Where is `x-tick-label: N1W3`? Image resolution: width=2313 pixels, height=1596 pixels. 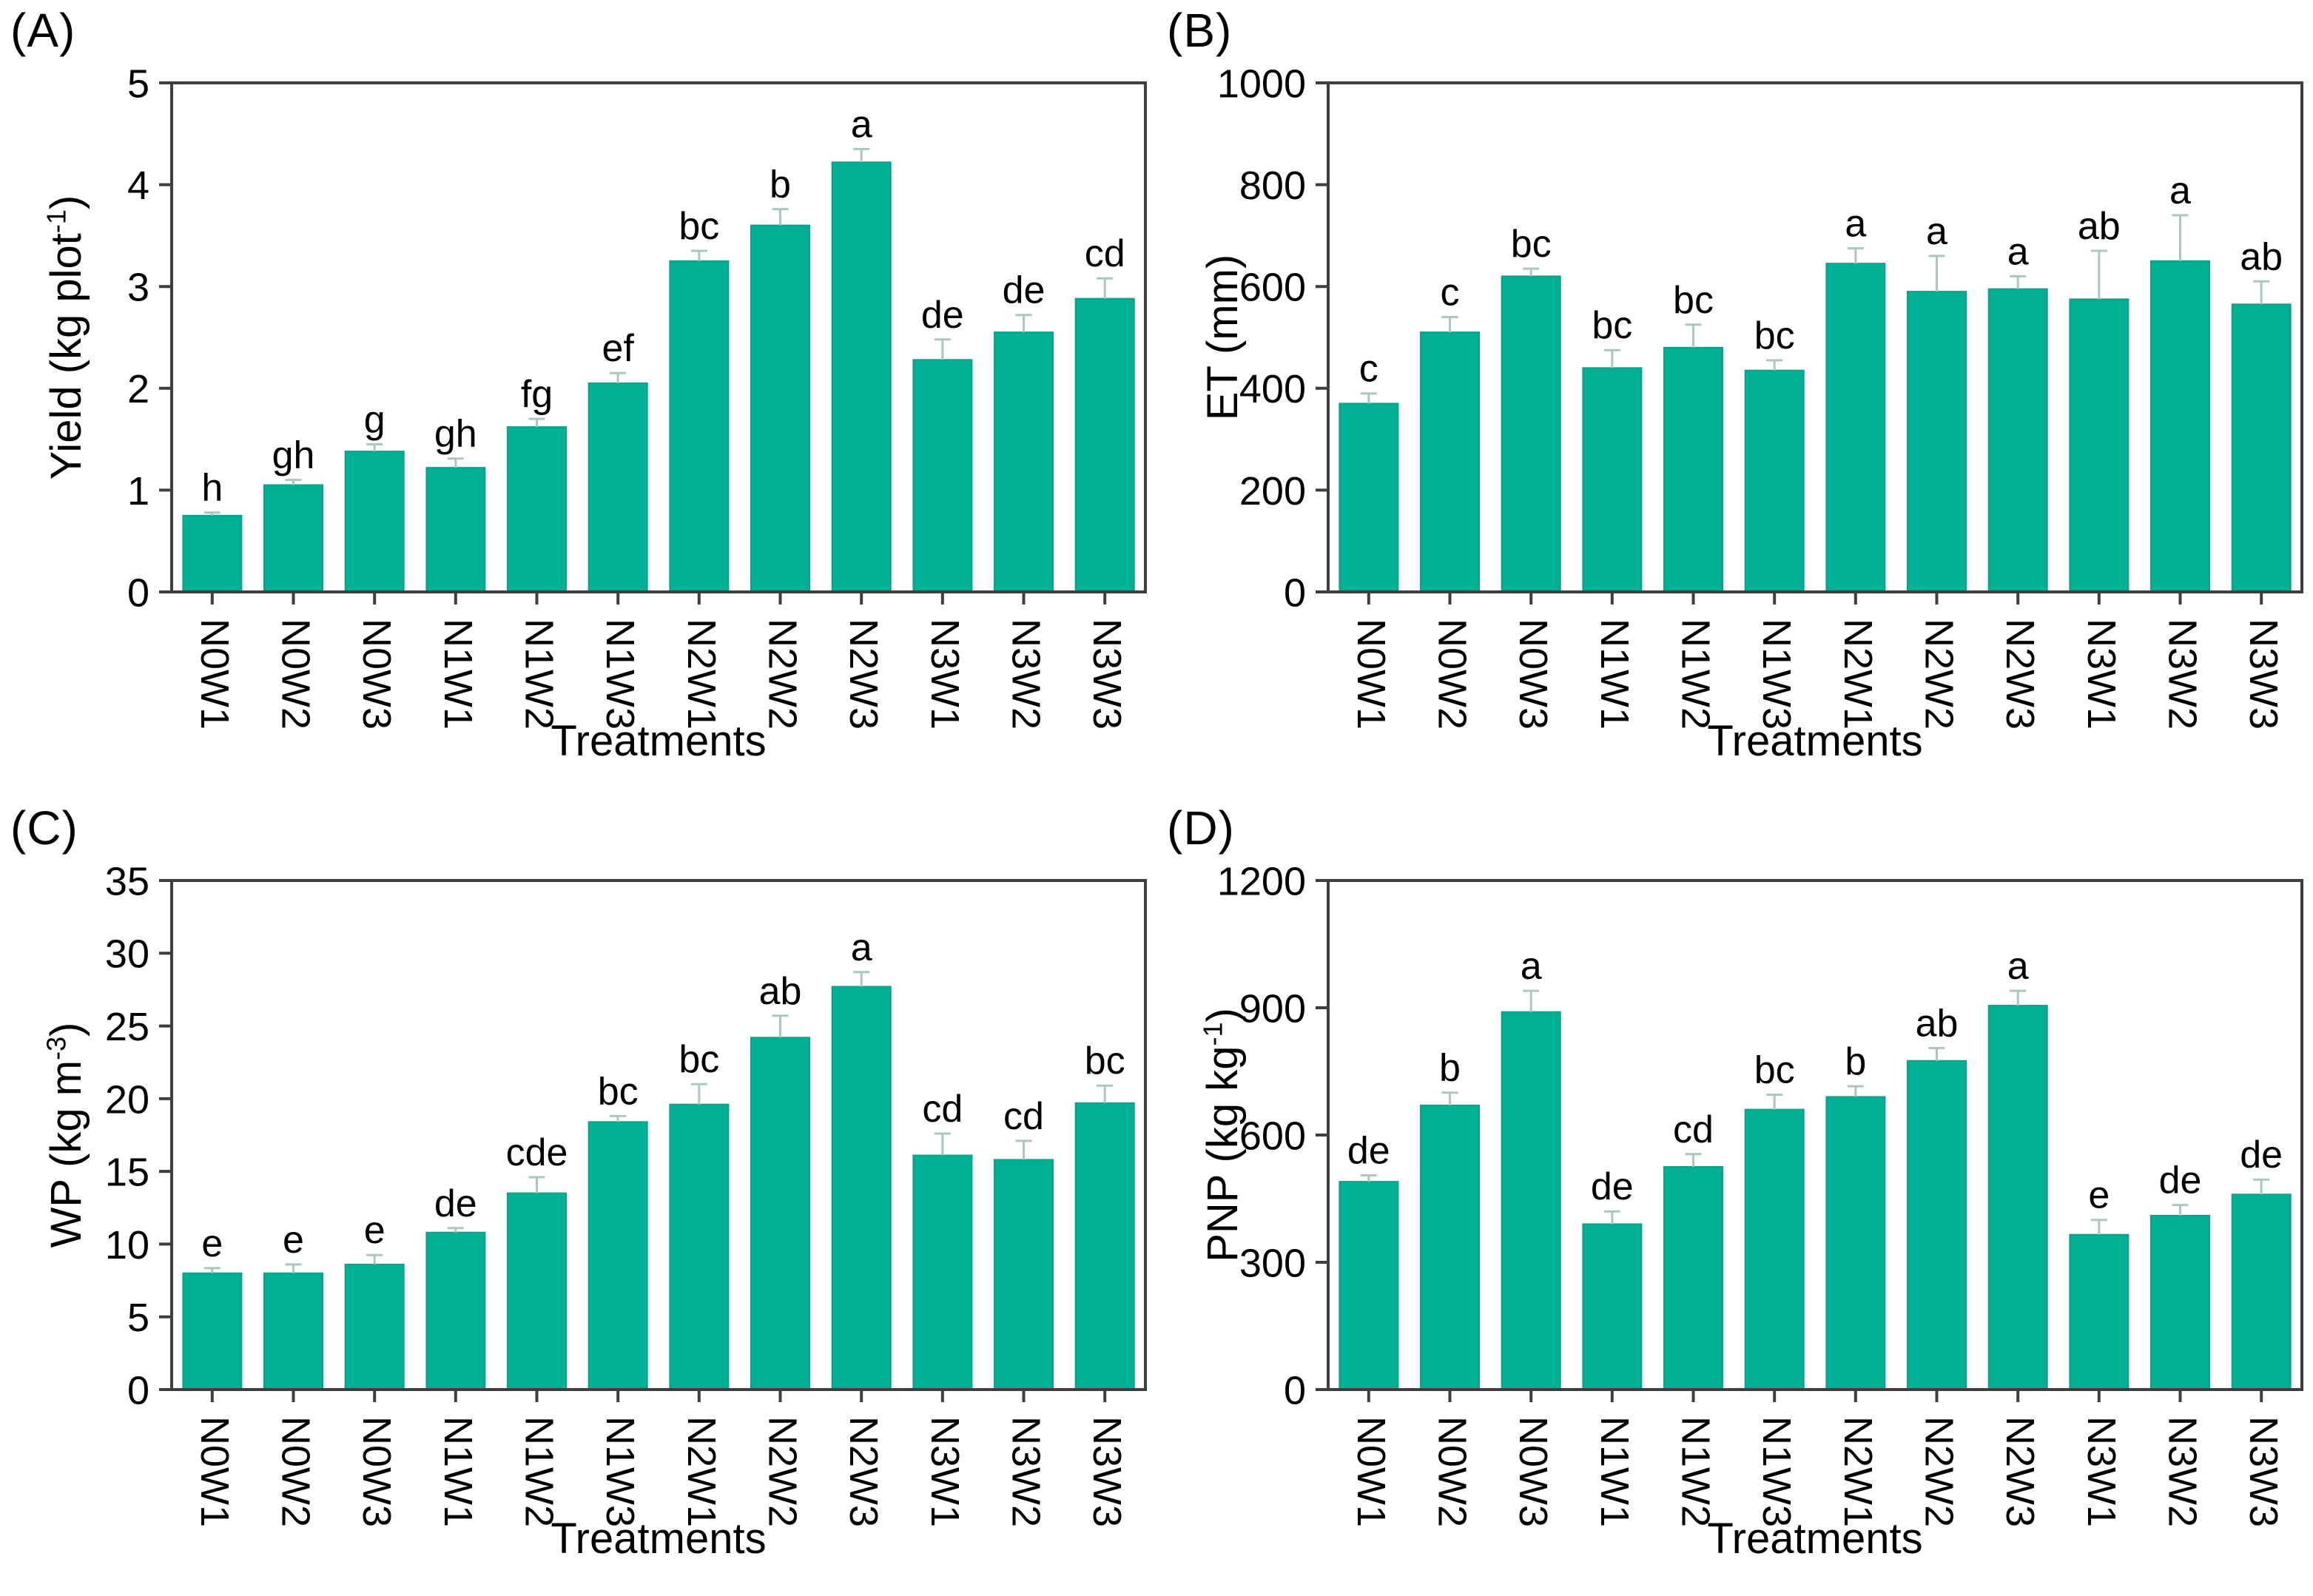
x-tick-label: N1W3 is located at coordinates (620, 1471).